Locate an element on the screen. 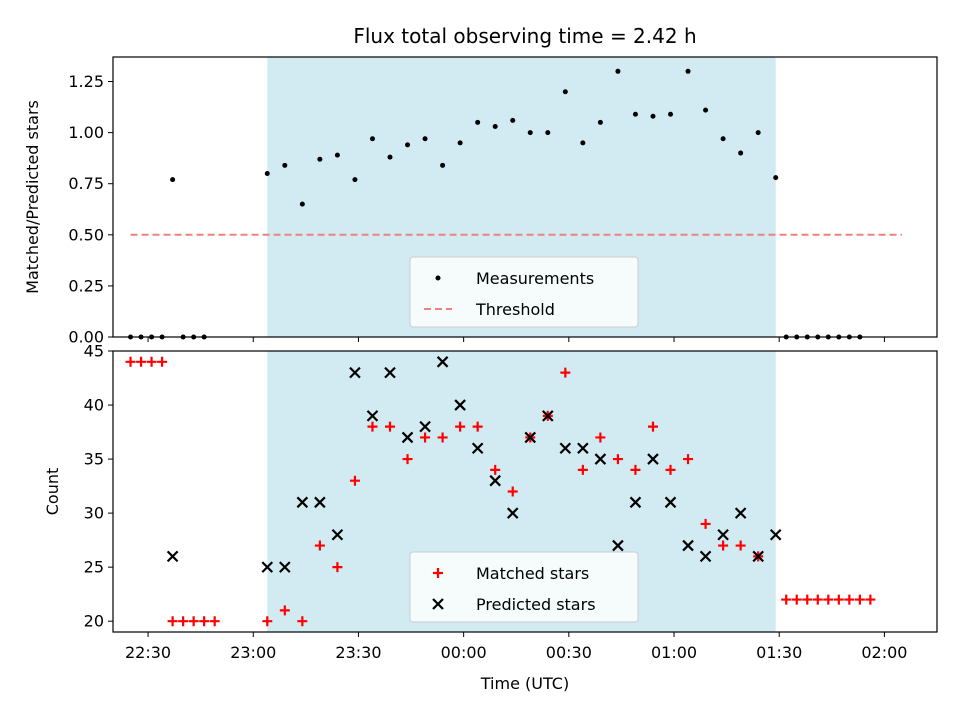 Image resolution: width=960 pixels, height=720 pixels. x-tick-label: 02:00 is located at coordinates (884, 652).